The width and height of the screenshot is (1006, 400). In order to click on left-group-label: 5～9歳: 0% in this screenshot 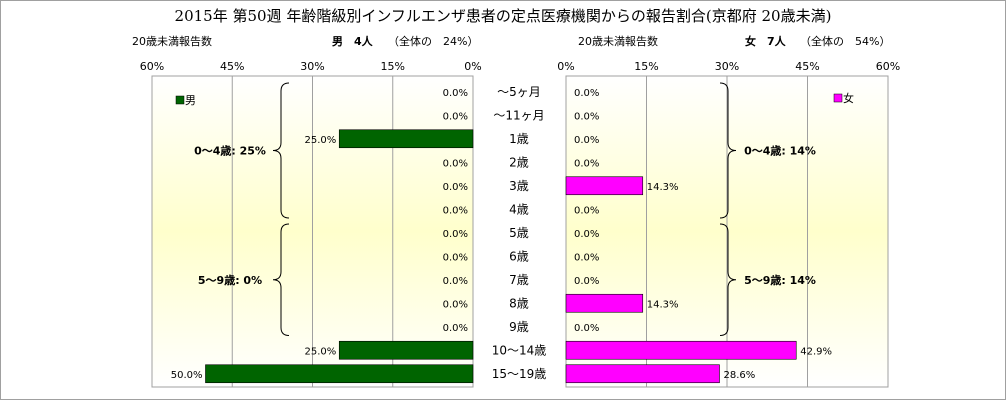, I will do `click(230, 280)`.